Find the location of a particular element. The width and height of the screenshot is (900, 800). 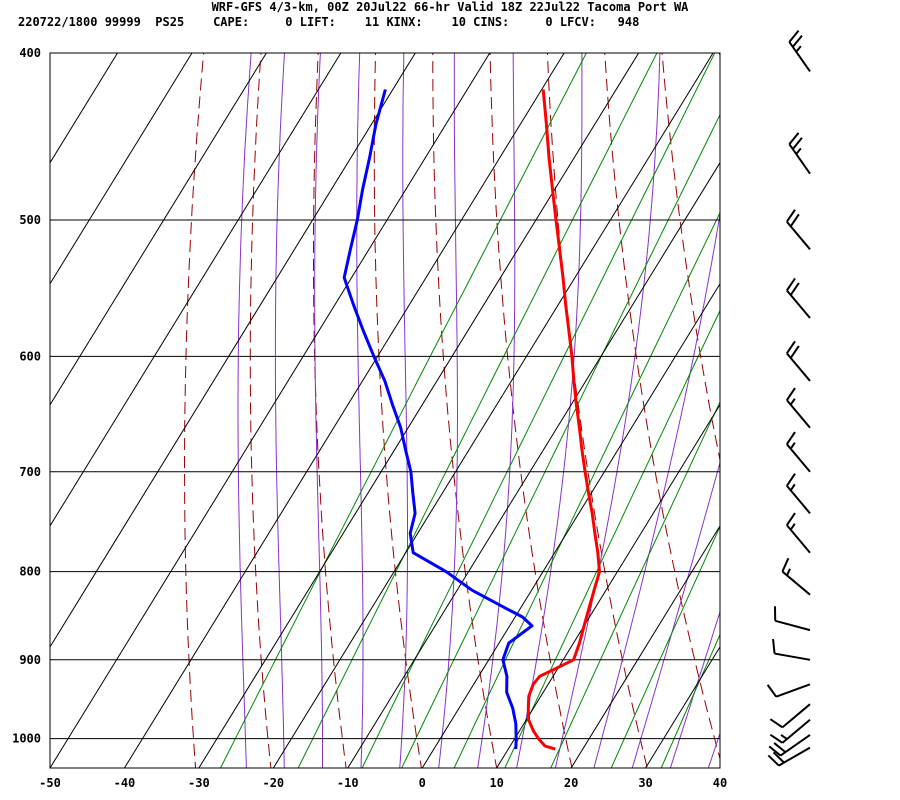

wind-barbs is located at coordinates (788, 398).